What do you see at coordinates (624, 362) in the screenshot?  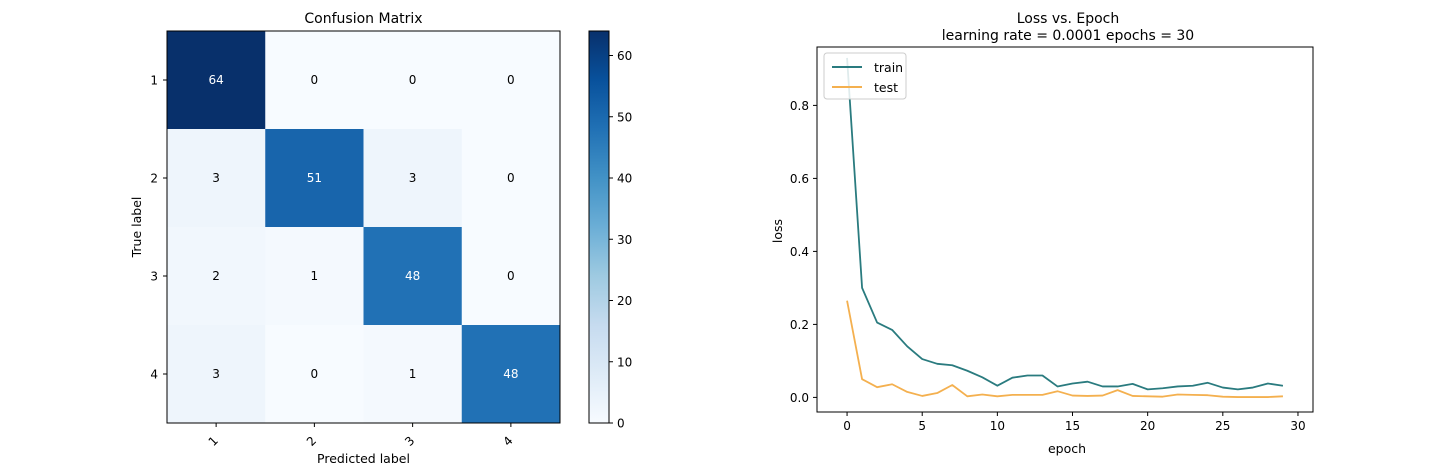 I see `colorbar-tick-label: 10` at bounding box center [624, 362].